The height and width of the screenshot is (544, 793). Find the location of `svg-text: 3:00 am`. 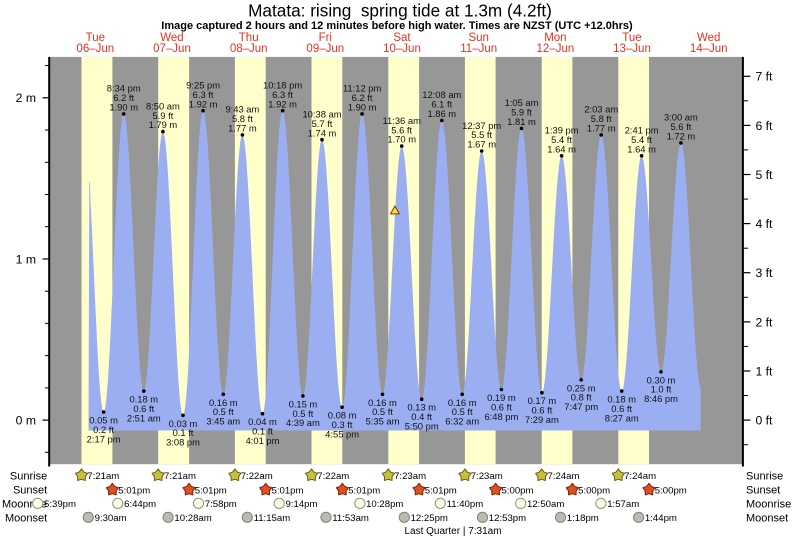

svg-text: 3:00 am is located at coordinates (681, 117).